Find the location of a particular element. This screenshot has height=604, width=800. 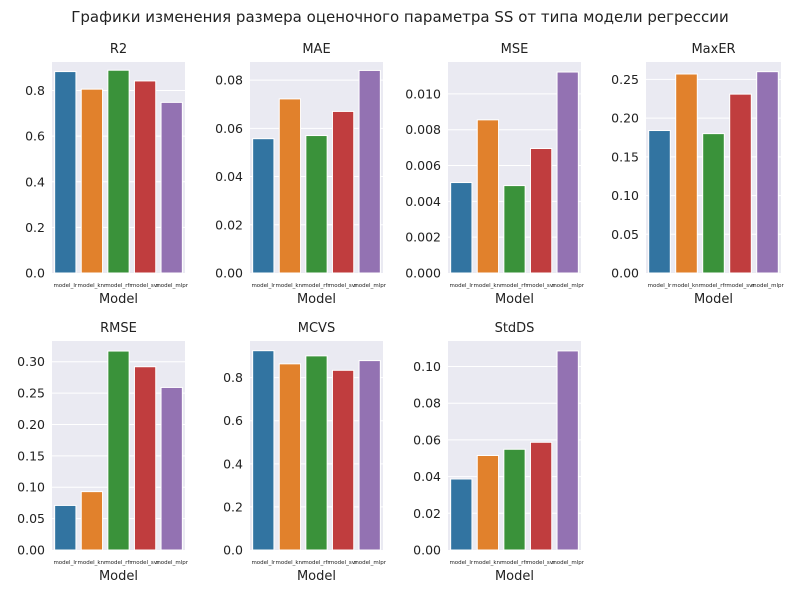

panel-title: MCVS is located at coordinates (316, 328).